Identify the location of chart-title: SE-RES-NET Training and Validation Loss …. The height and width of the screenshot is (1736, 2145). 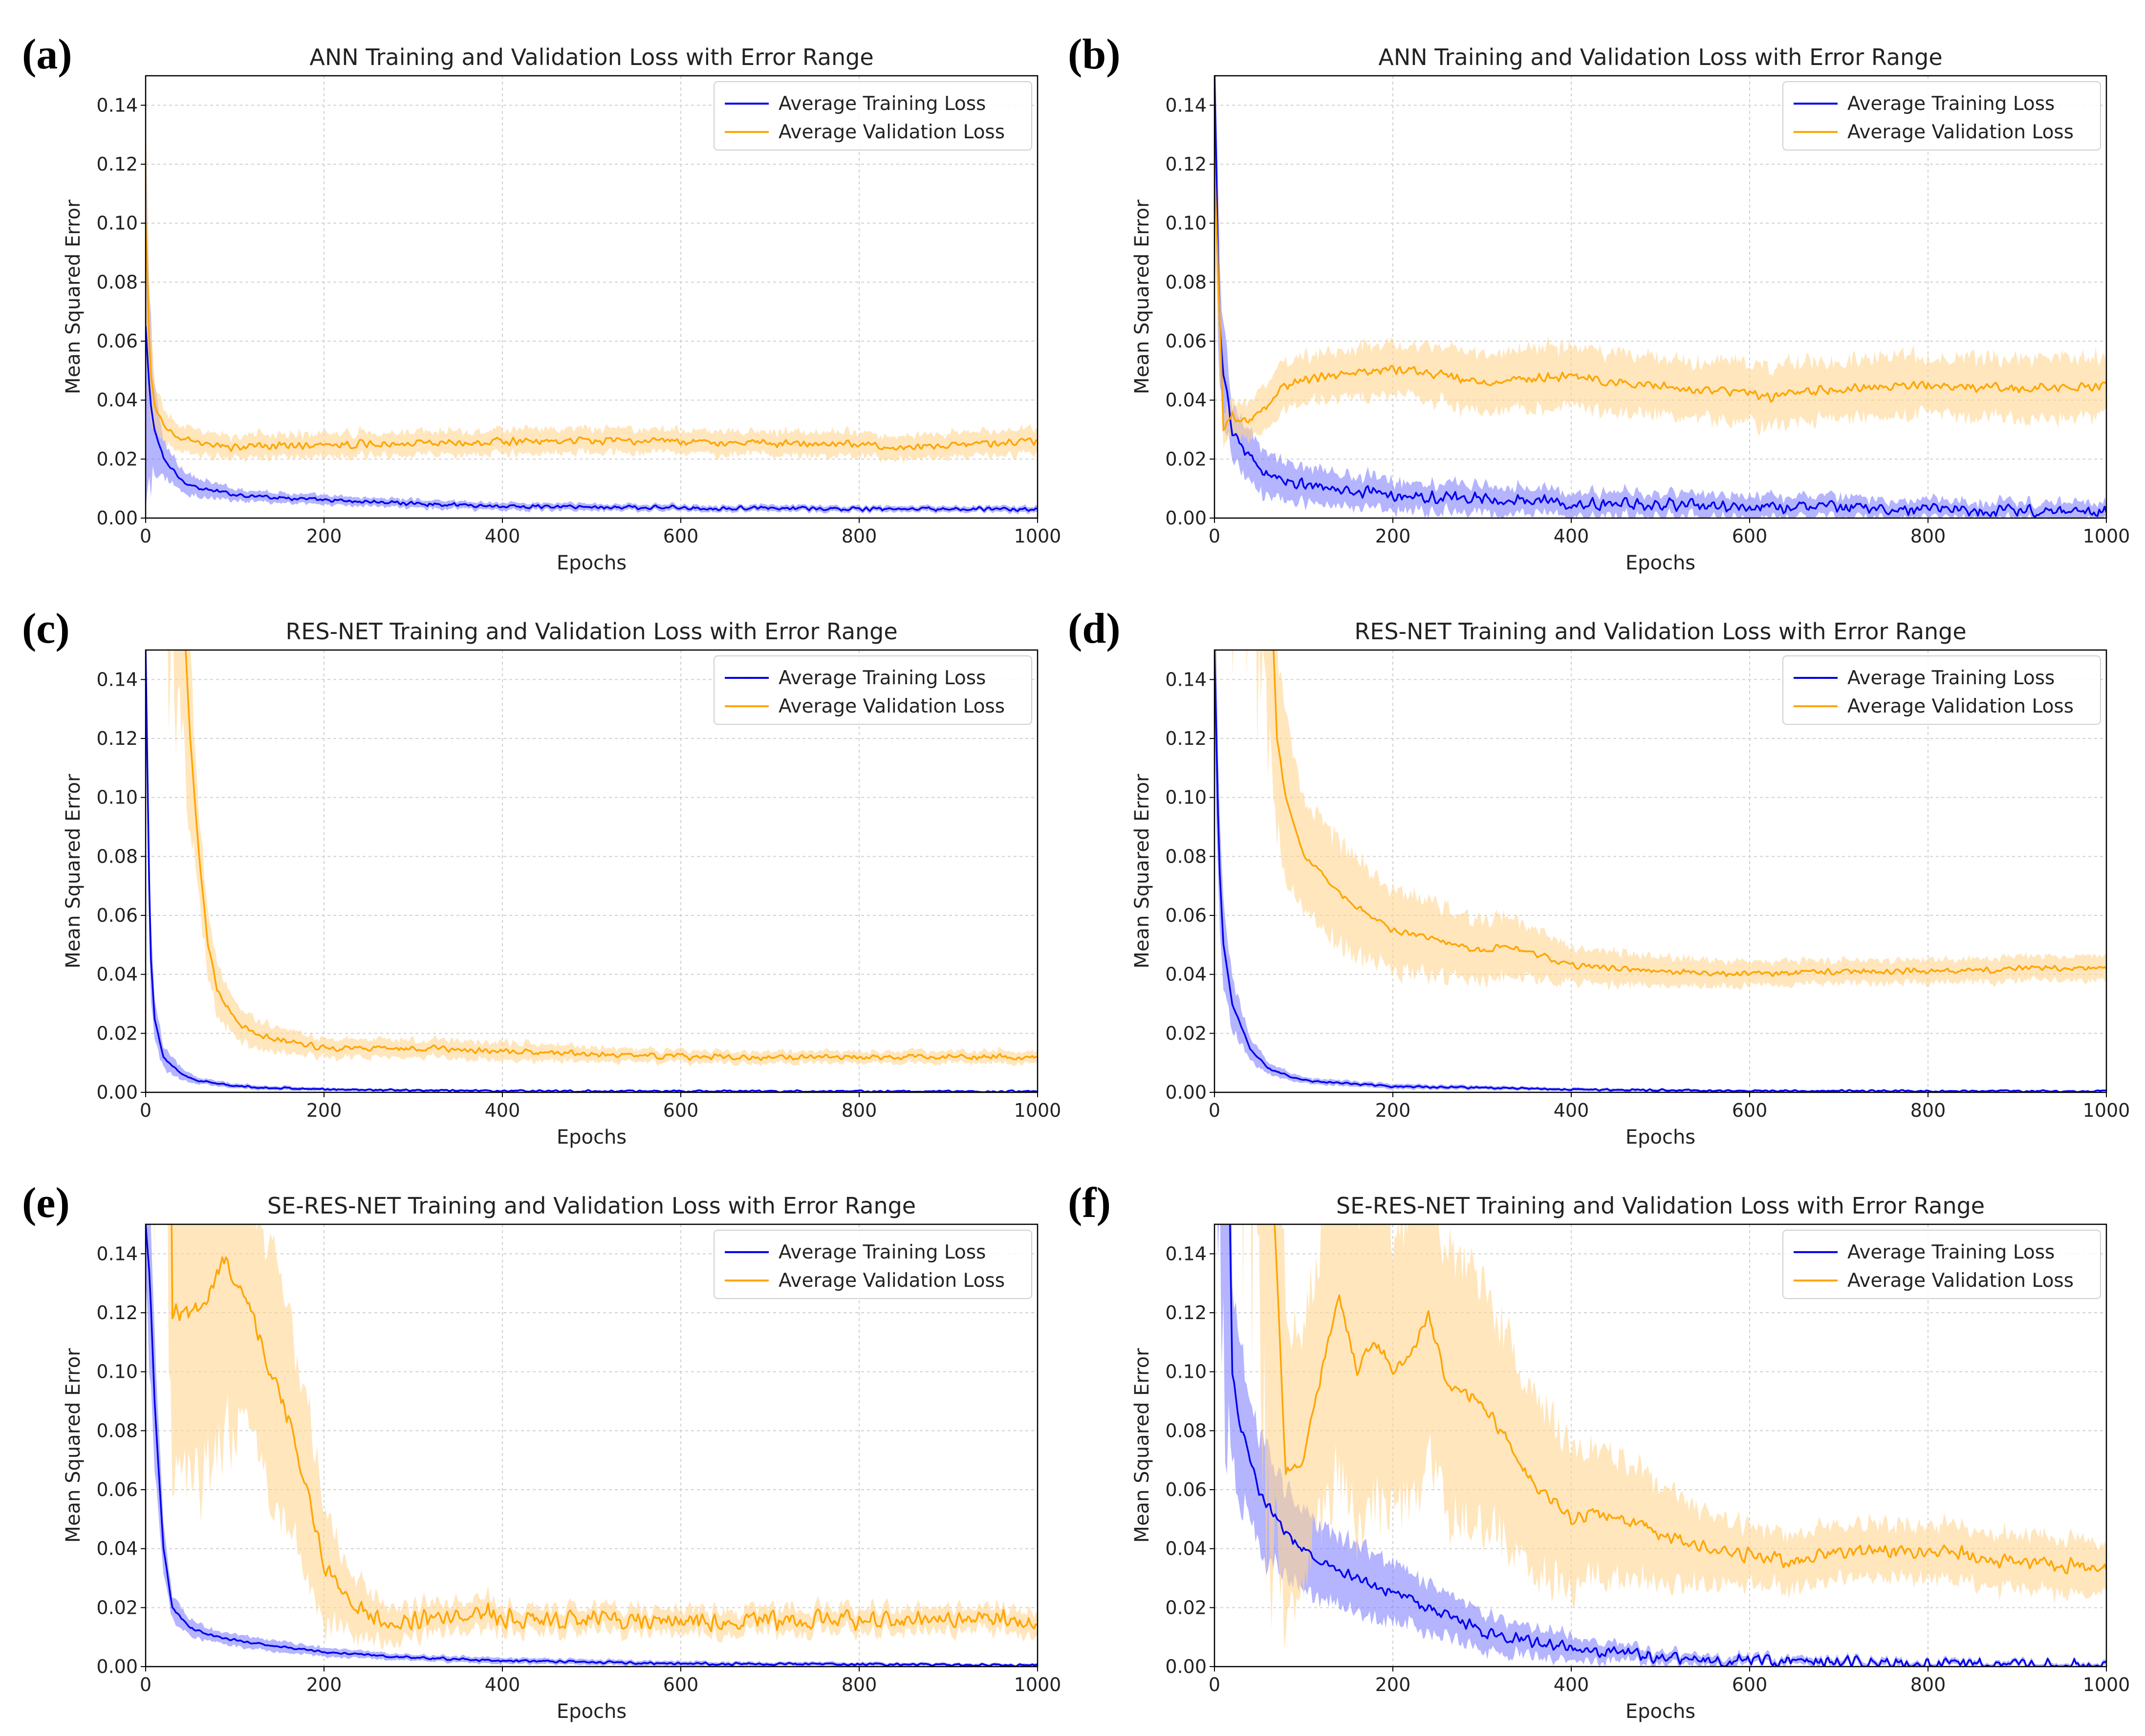
(591, 1206).